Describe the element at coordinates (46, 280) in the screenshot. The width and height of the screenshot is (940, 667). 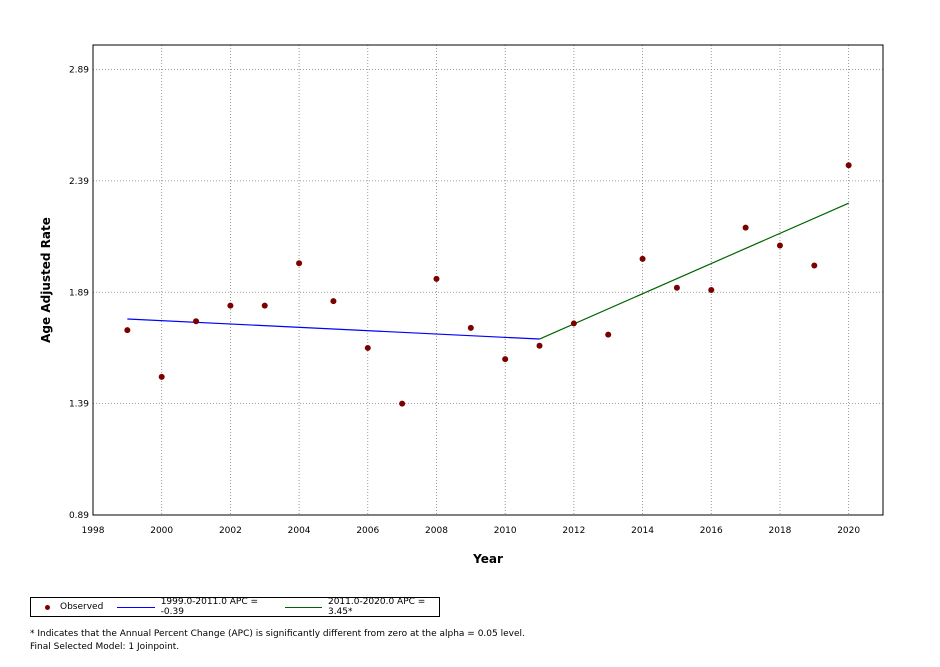
I see `y-axis-title: Age Adjusted Rate` at that location.